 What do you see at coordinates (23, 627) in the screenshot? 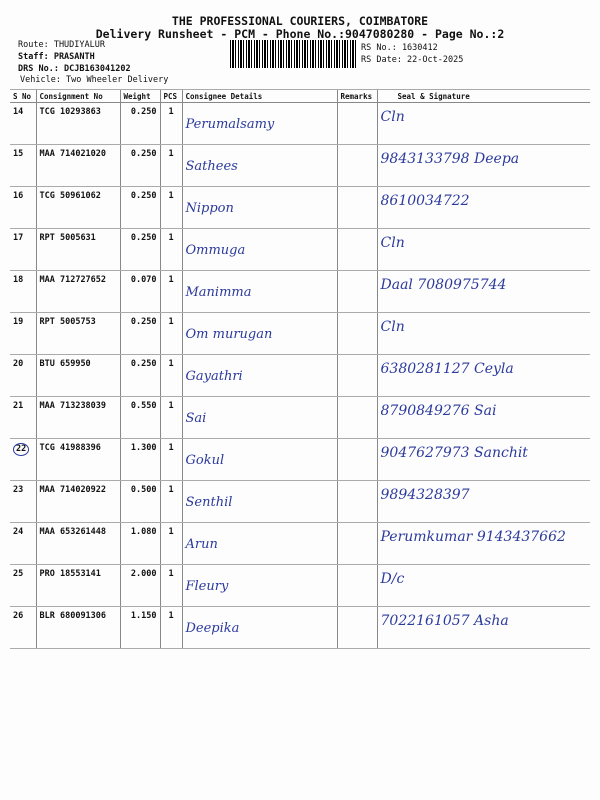
I see `serial-number: 26` at bounding box center [23, 627].